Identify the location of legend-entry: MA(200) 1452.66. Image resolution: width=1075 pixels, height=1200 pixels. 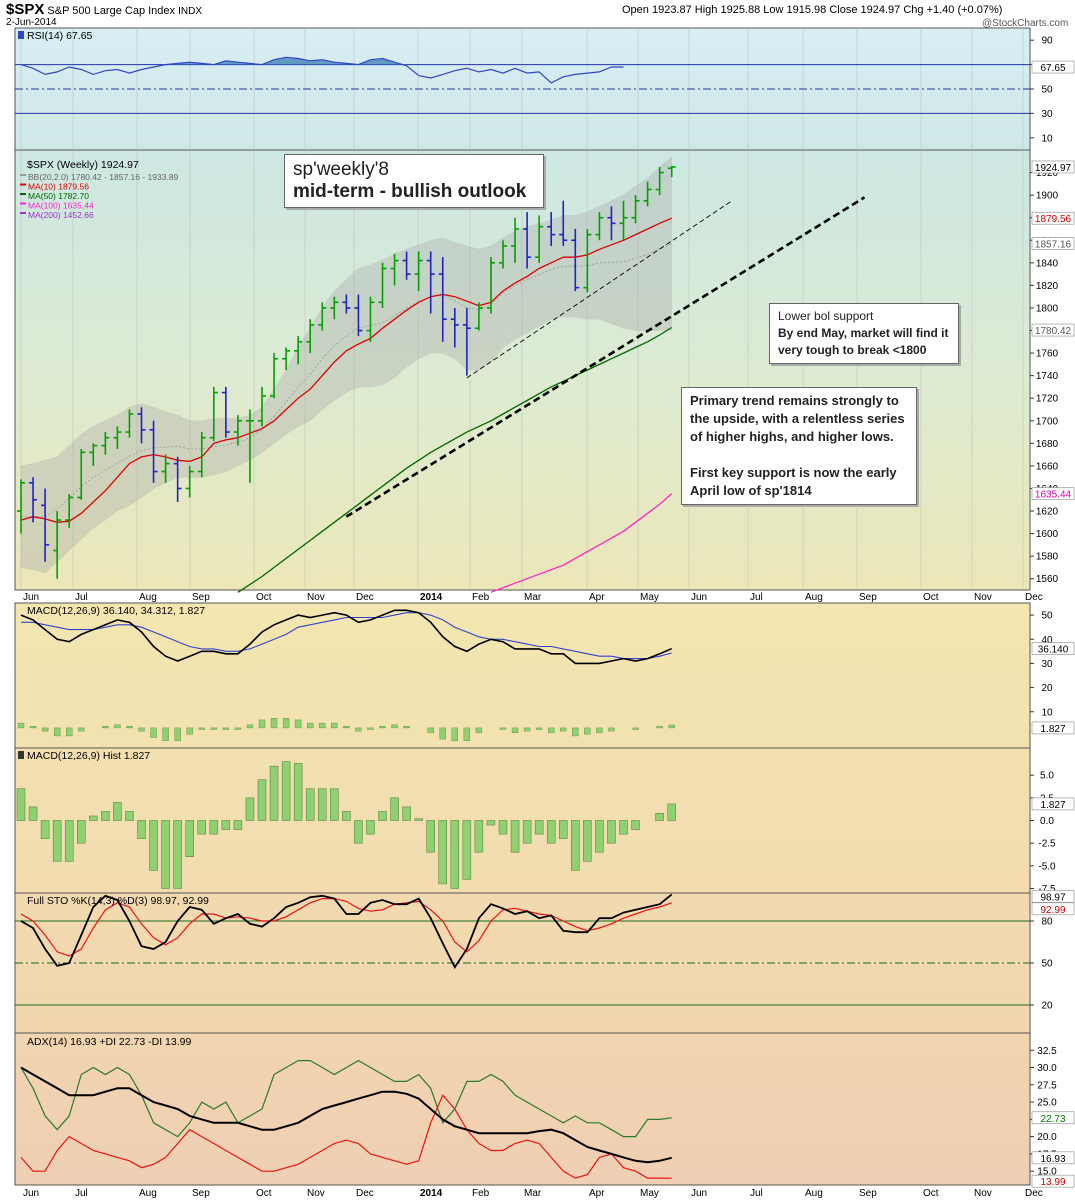
(61, 215).